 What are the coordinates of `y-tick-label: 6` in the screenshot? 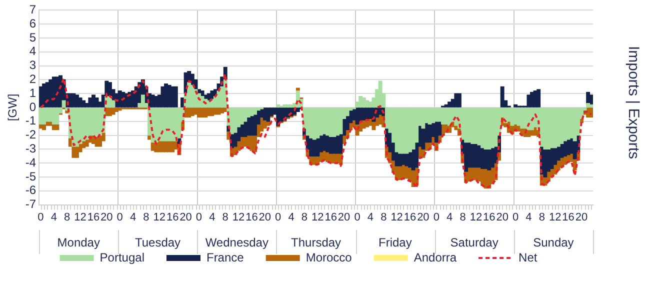 It's located at (32, 23).